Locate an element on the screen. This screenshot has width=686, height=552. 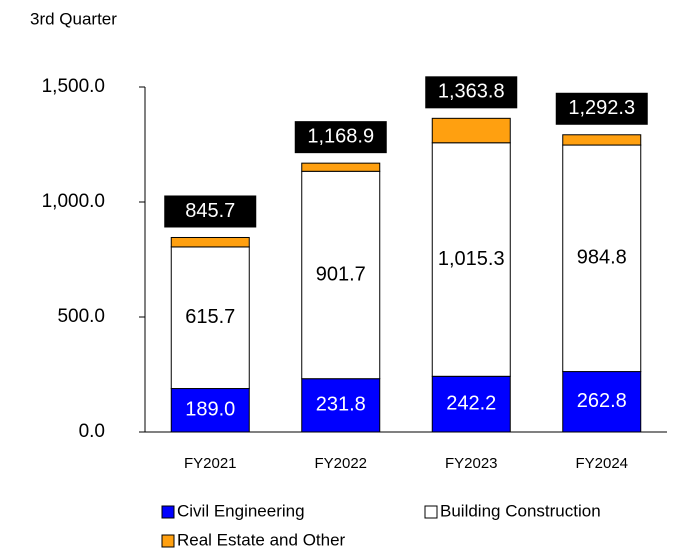
y-tick-label: 500.0 is located at coordinates (81, 316).